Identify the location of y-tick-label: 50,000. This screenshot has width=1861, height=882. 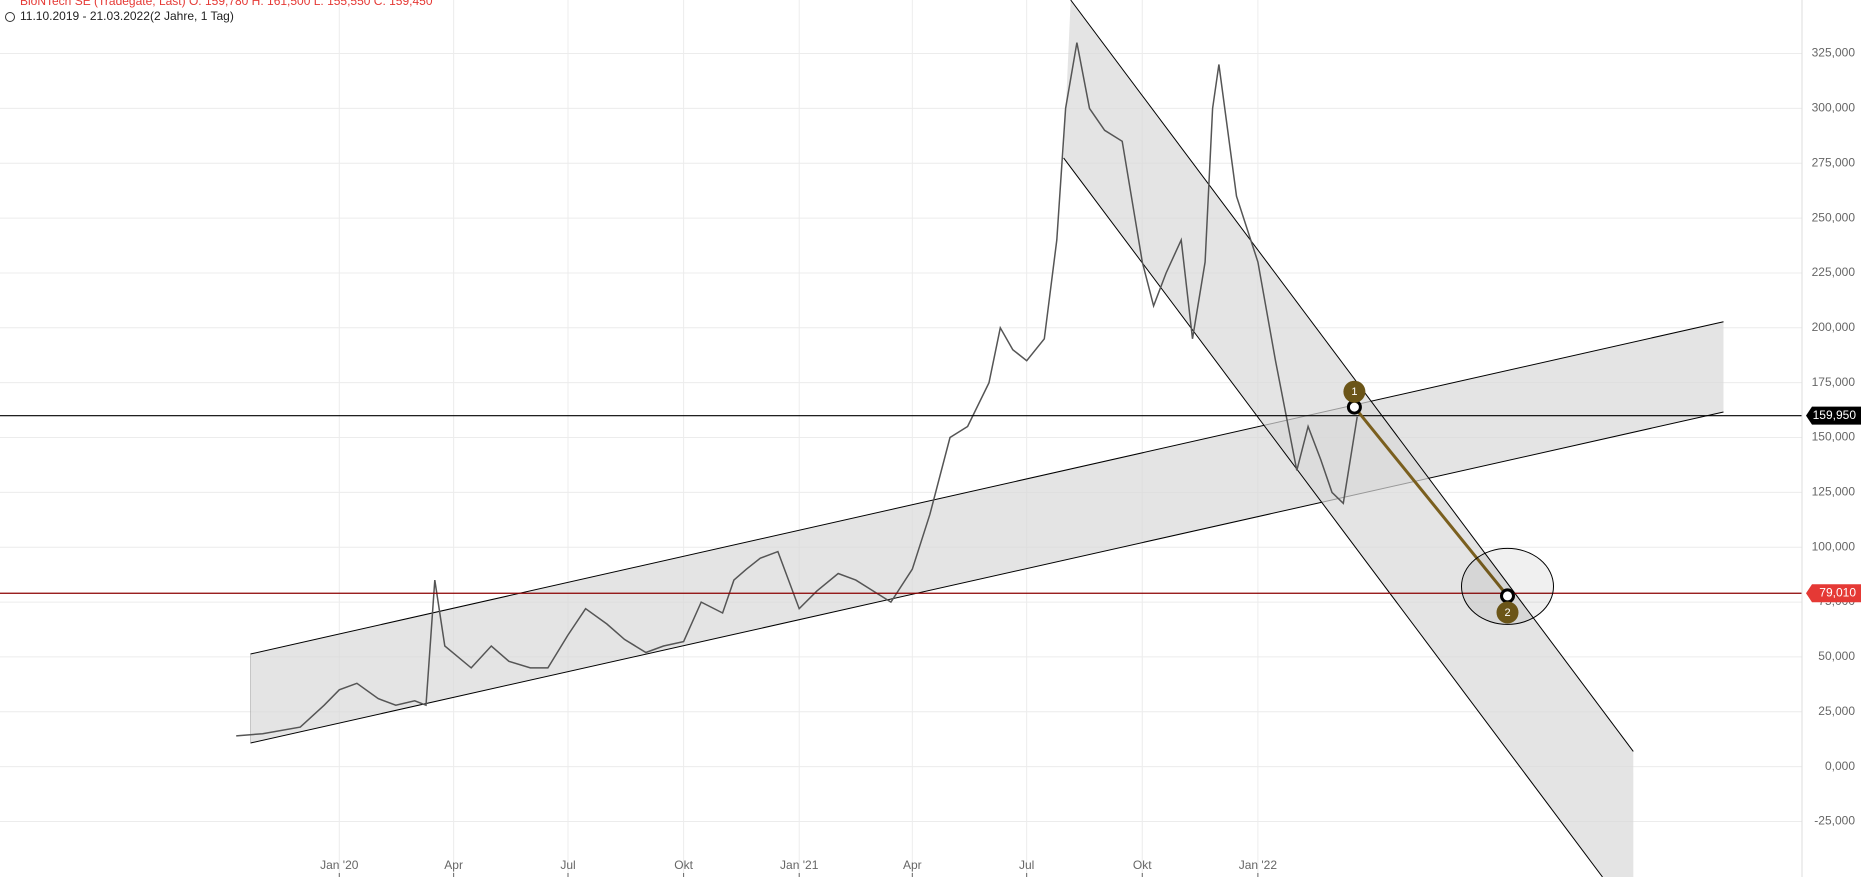
(1836, 656).